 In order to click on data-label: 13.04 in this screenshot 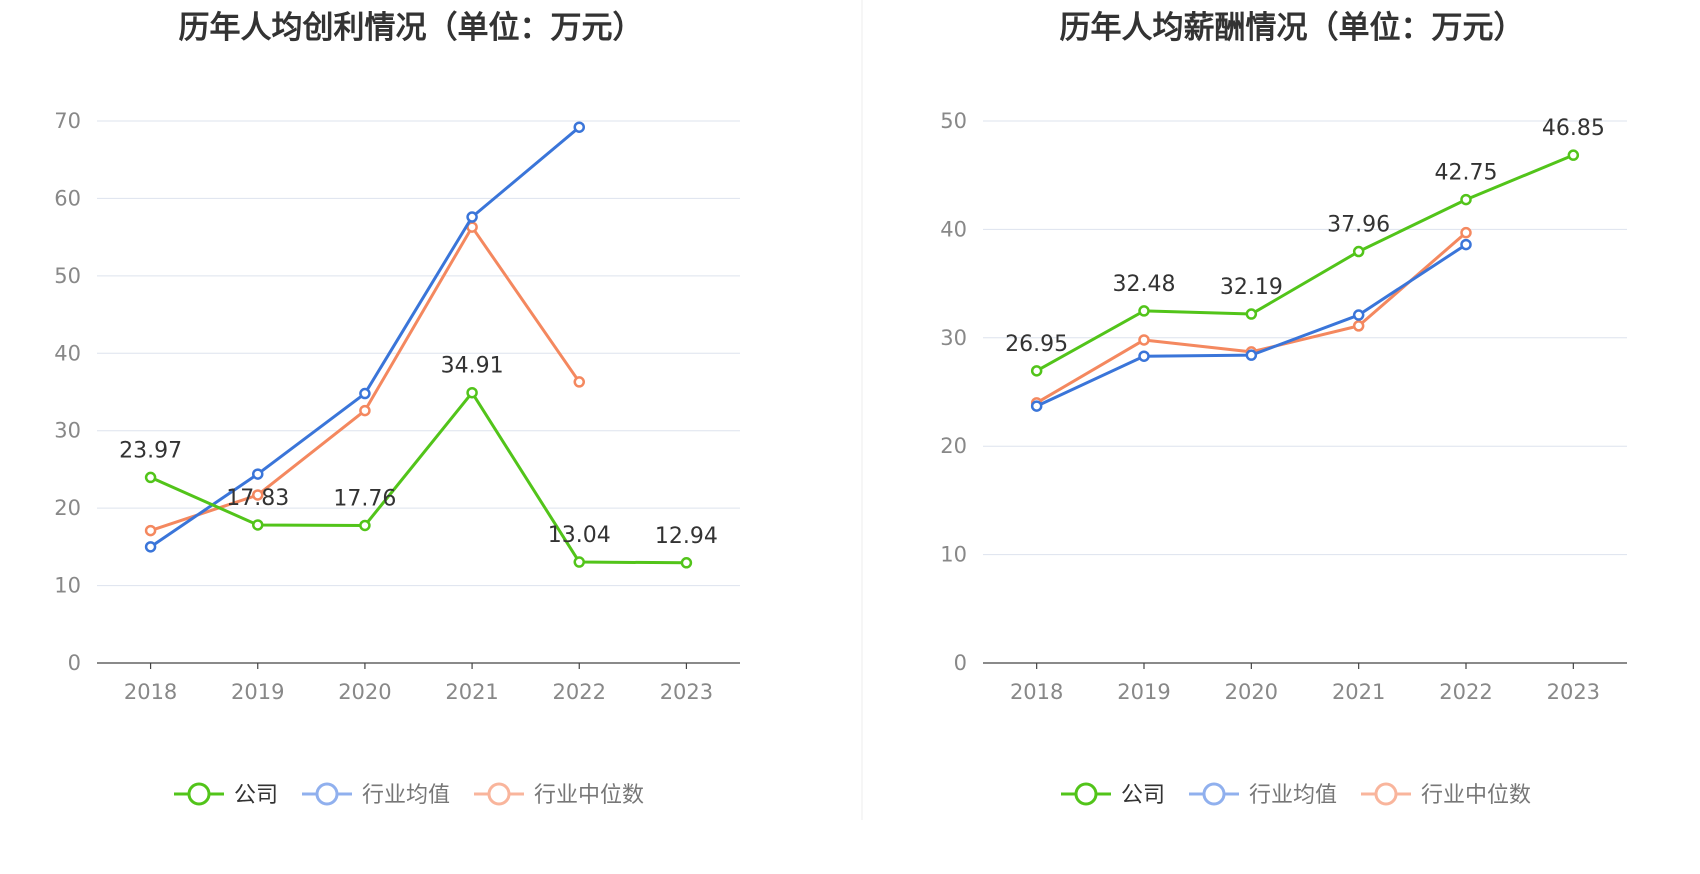, I will do `click(579, 535)`.